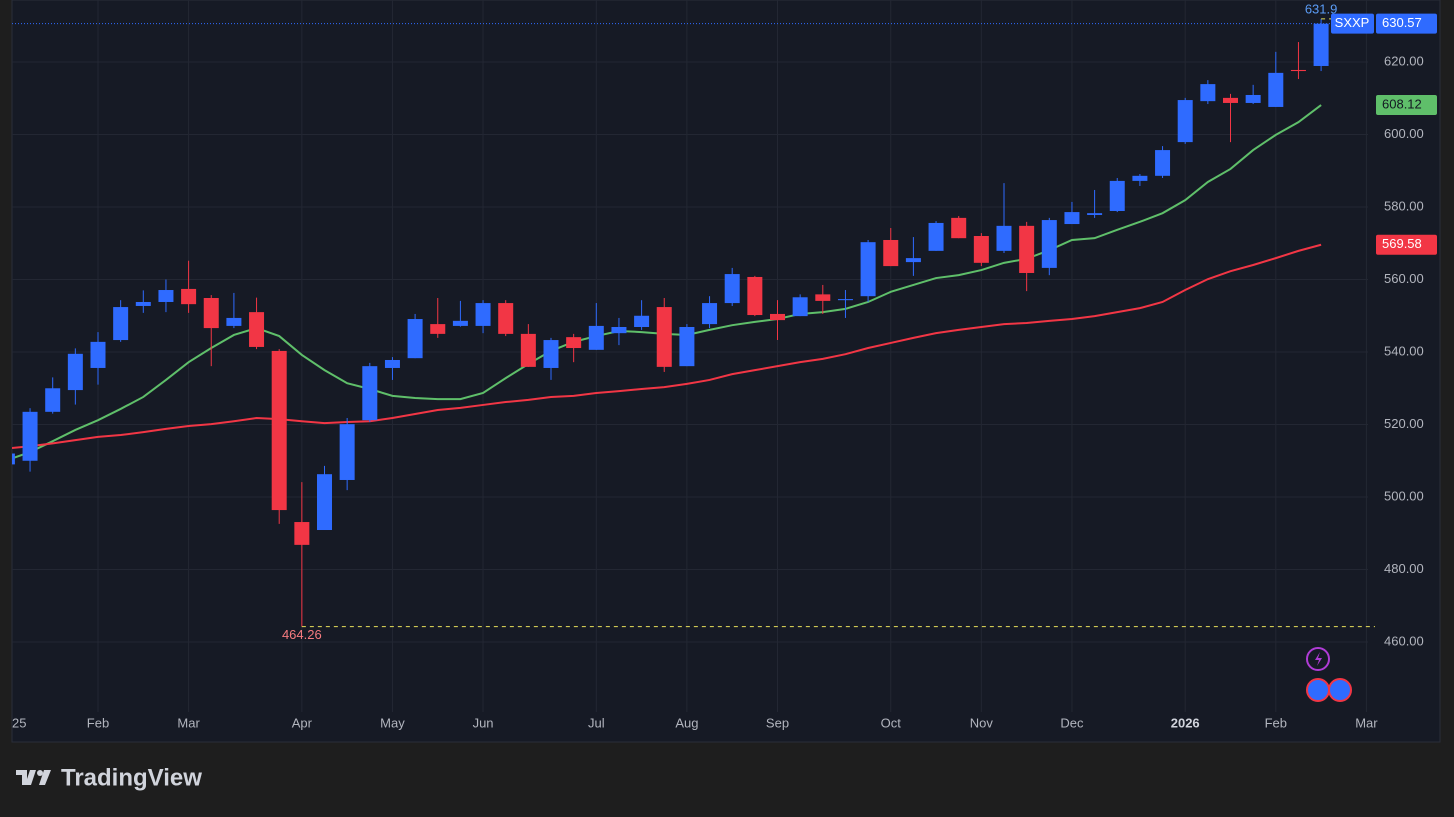 The height and width of the screenshot is (817, 1454). I want to click on y-tick-label: 600.00, so click(1404, 133).